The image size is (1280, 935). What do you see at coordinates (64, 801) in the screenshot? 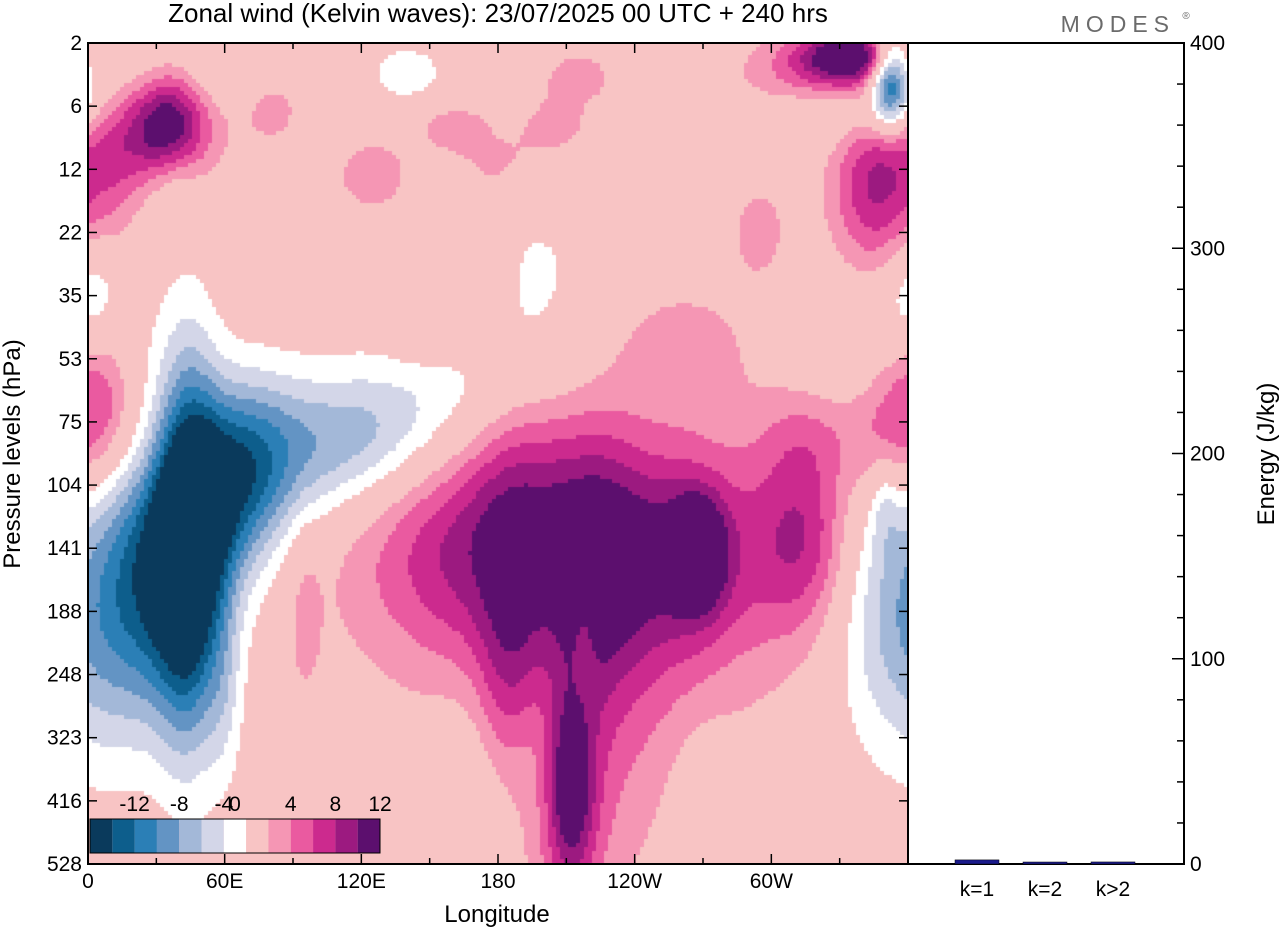
I see `y-tick-label: 416` at bounding box center [64, 801].